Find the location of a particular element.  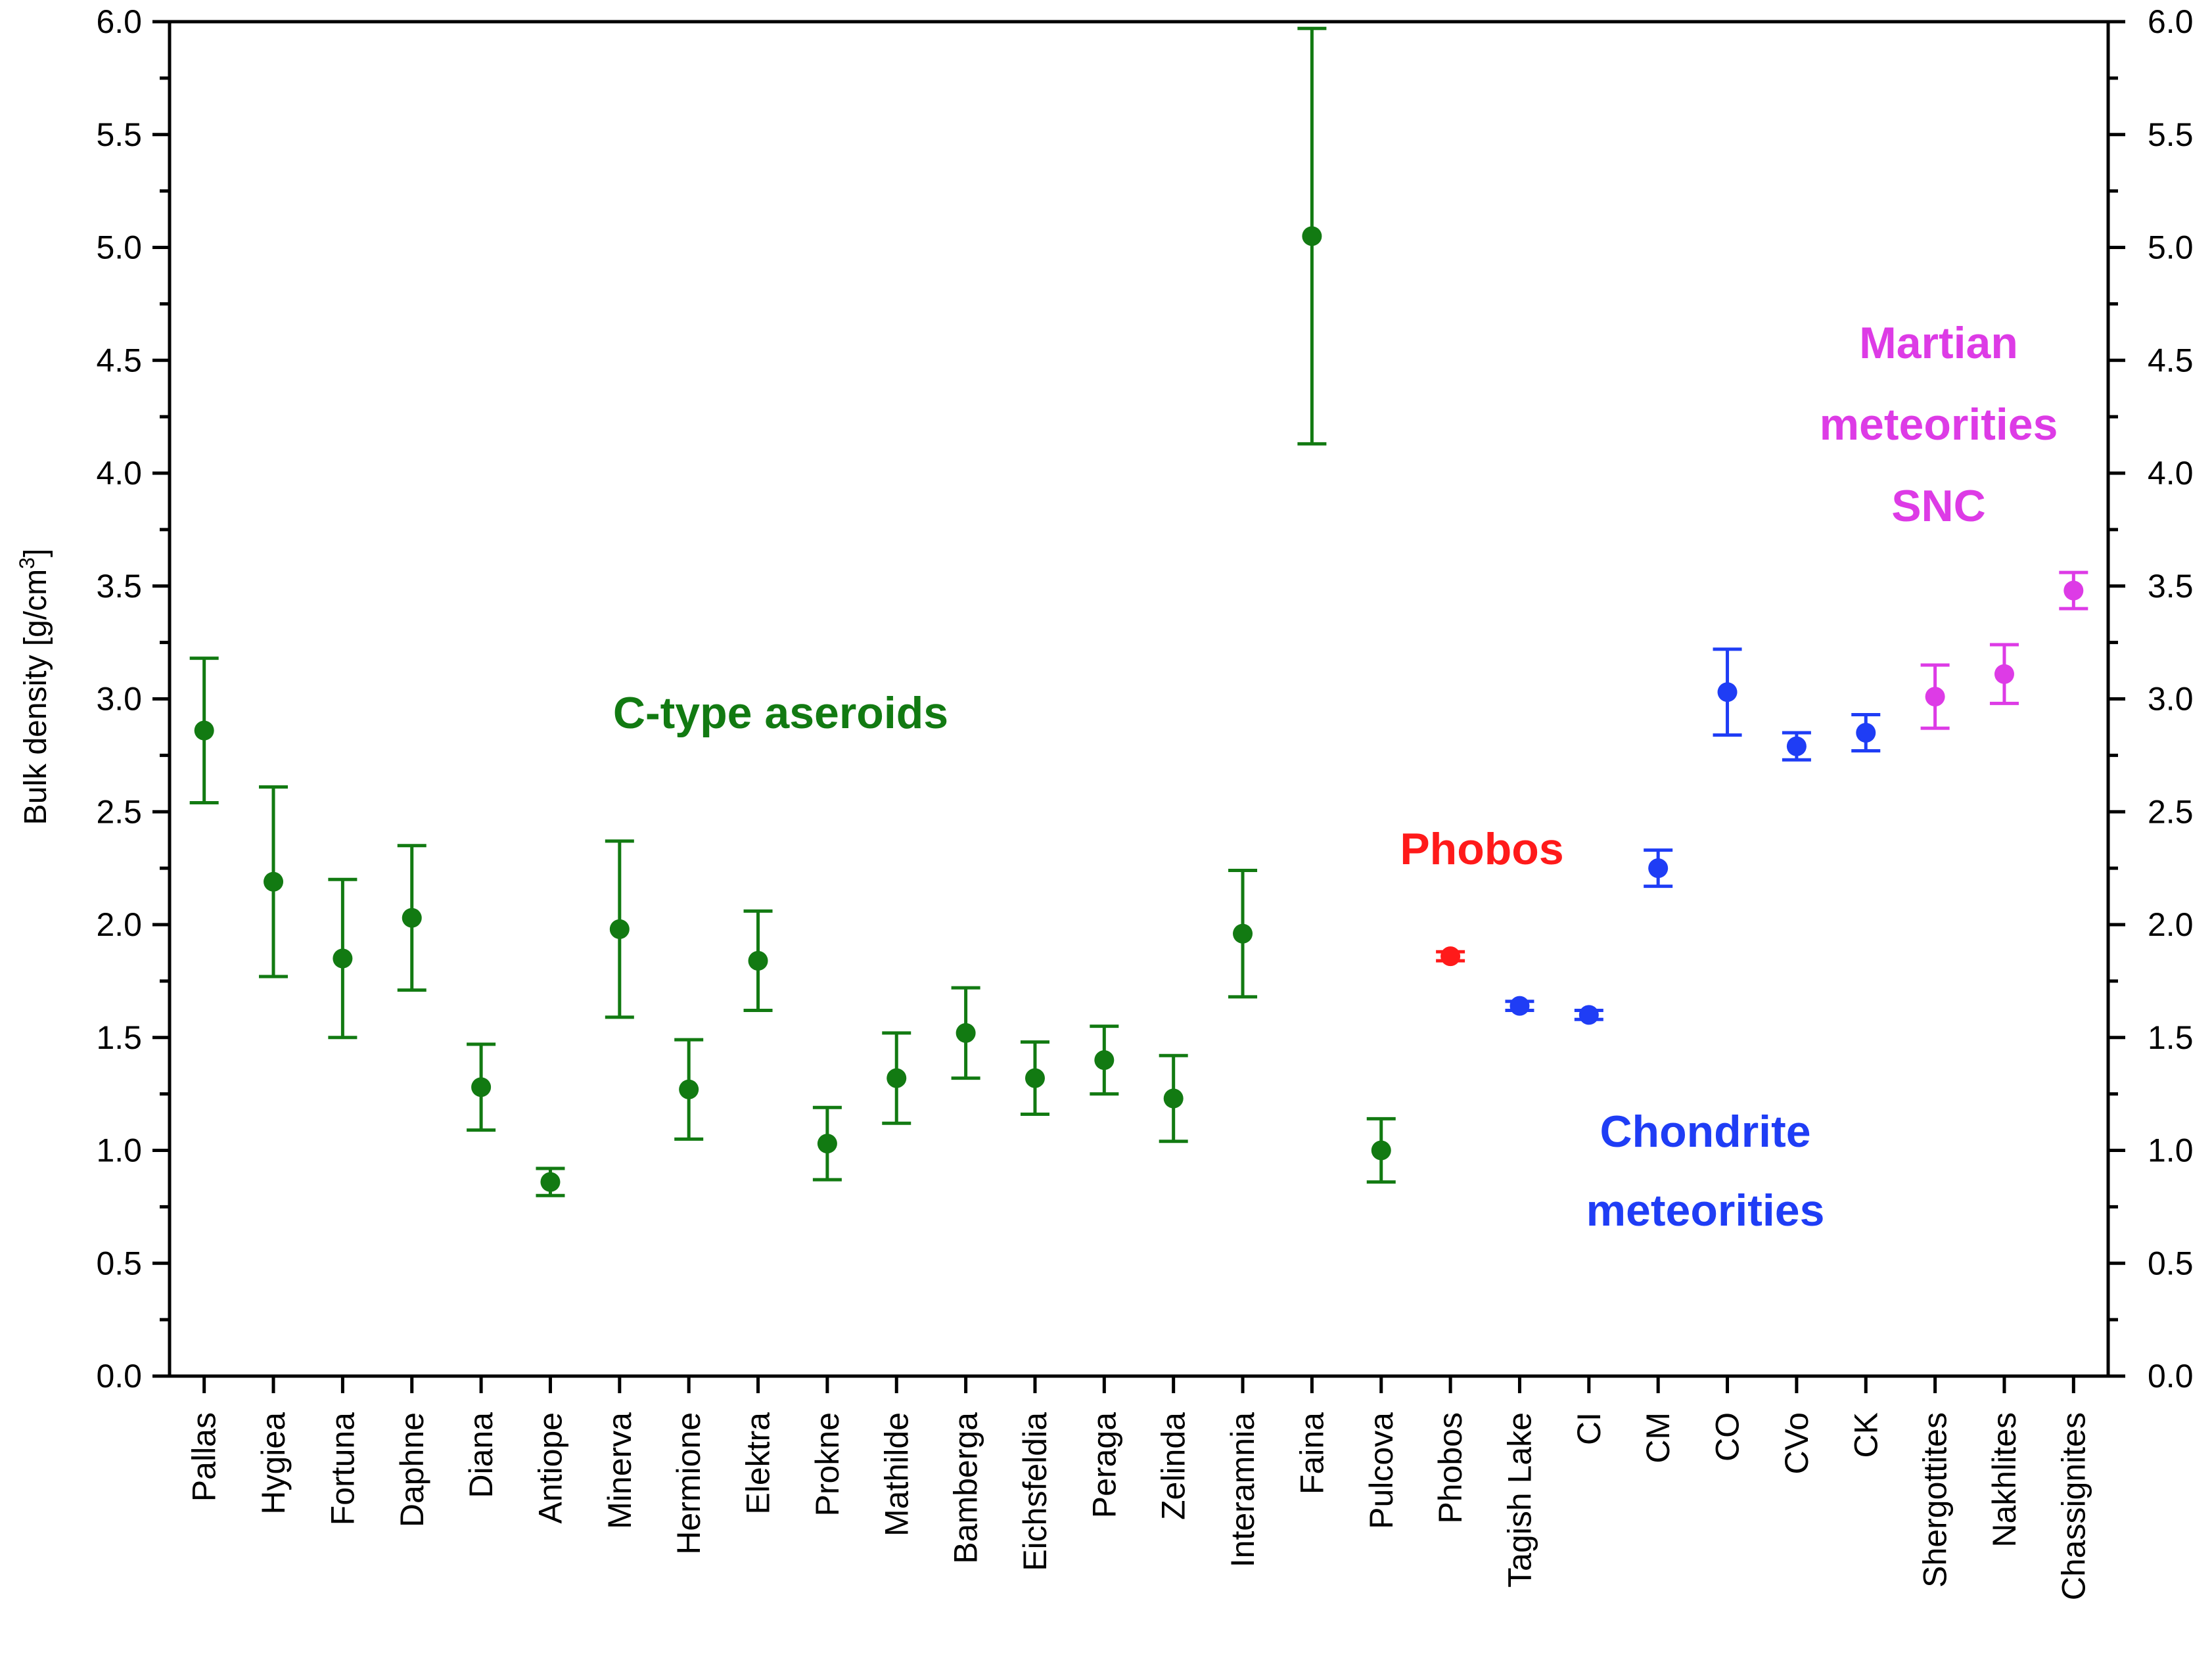

y-tick-label-right: 5.0 is located at coordinates (2171, 247).